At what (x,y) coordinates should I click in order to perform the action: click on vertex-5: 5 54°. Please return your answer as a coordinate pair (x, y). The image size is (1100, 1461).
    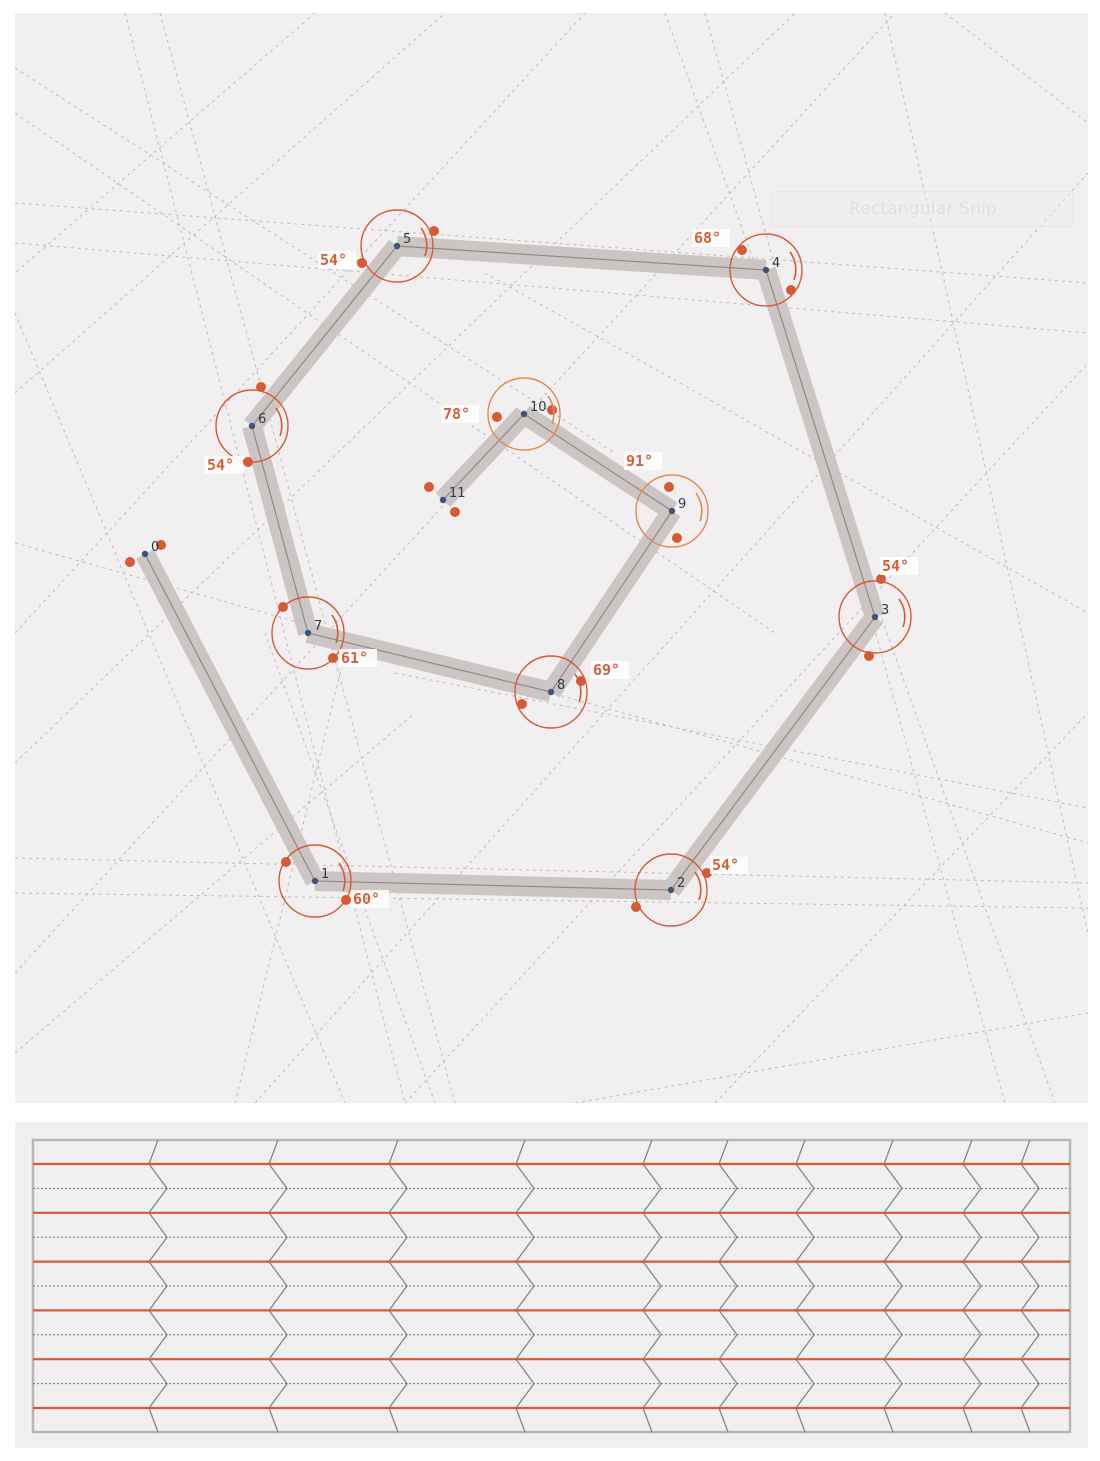
    Looking at the image, I should click on (376, 246).